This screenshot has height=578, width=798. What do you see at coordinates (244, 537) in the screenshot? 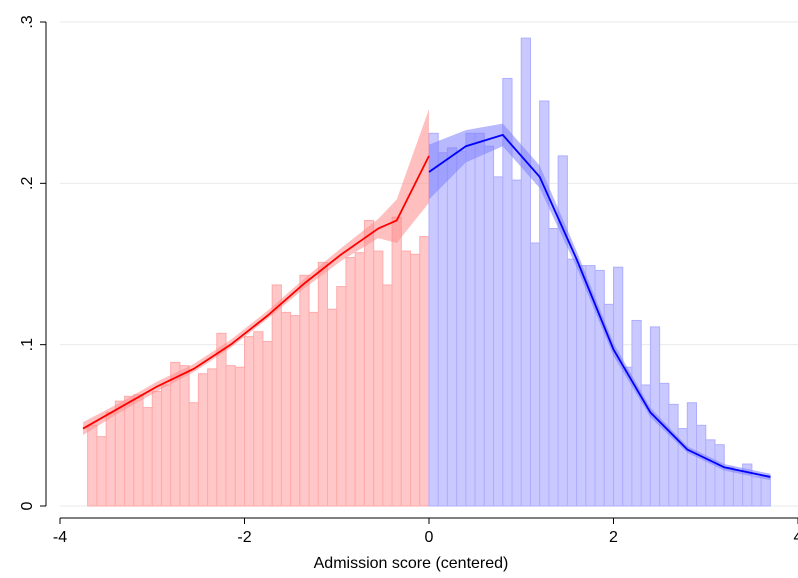
I see `x-tick-label-1: -2` at bounding box center [244, 537].